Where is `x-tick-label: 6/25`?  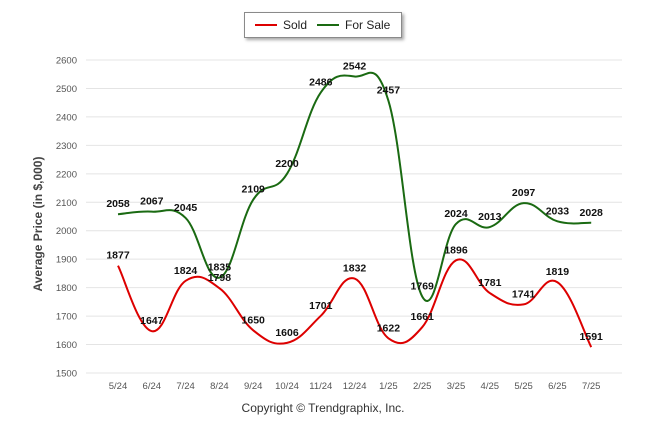
x-tick-label: 6/25 is located at coordinates (557, 386).